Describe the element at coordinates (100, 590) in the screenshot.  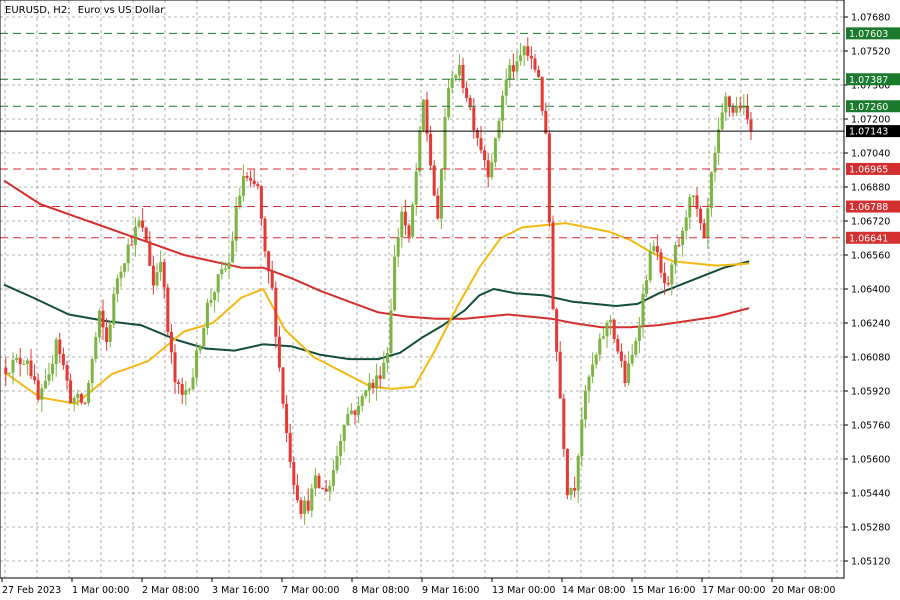
I see `x-tick-label: 1 Mar 00:00` at that location.